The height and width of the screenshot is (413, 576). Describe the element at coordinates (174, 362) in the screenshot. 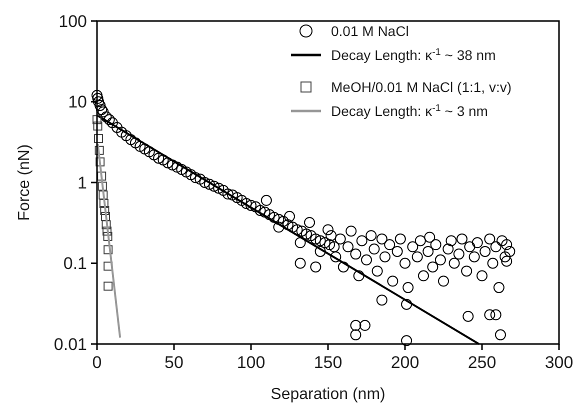

I see `x-tick-label: 50` at that location.